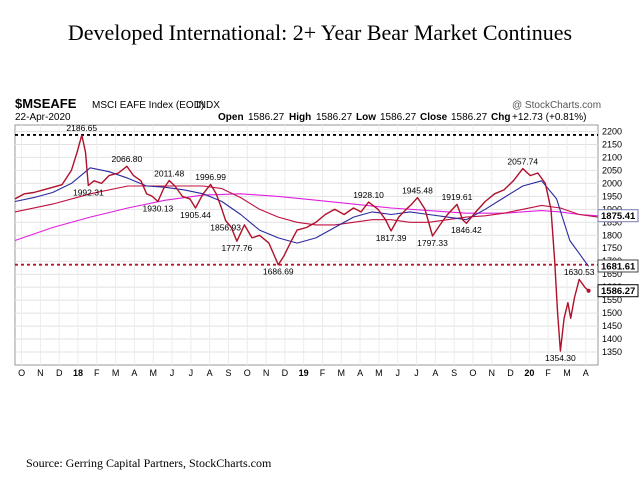 Image resolution: width=640 pixels, height=480 pixels. I want to click on price-annotation: 1630.53, so click(579, 272).